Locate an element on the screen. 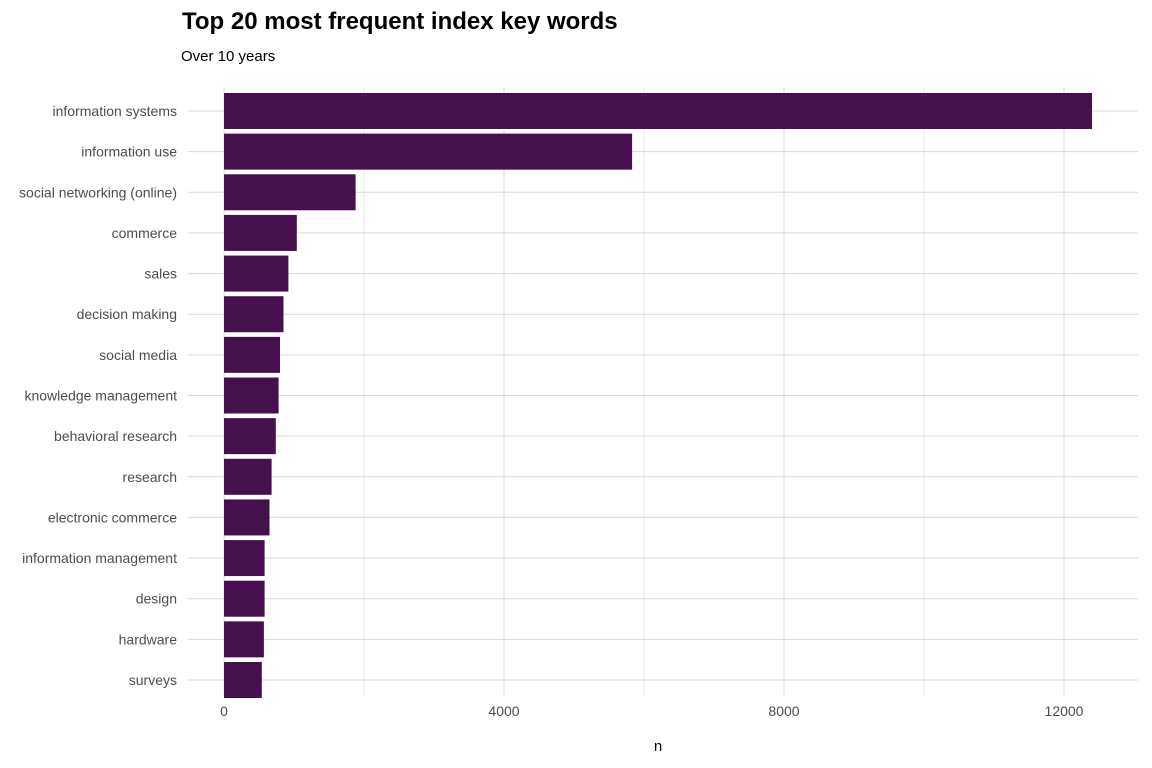 The image size is (1152, 768). category-label: commerce is located at coordinates (145, 233).